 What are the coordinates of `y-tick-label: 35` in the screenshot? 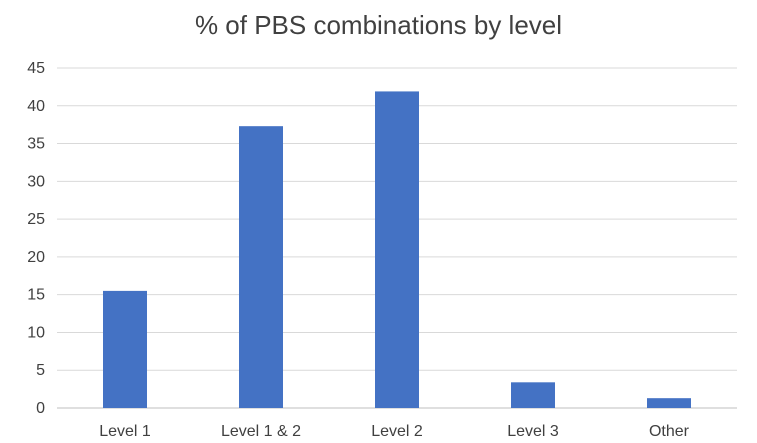 It's located at (36, 144).